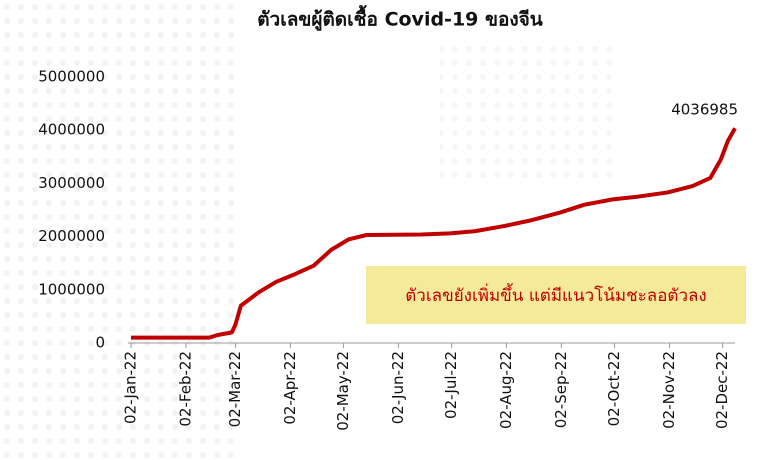 The height and width of the screenshot is (460, 779). What do you see at coordinates (100, 343) in the screenshot?
I see `y-tick-label: 0` at bounding box center [100, 343].